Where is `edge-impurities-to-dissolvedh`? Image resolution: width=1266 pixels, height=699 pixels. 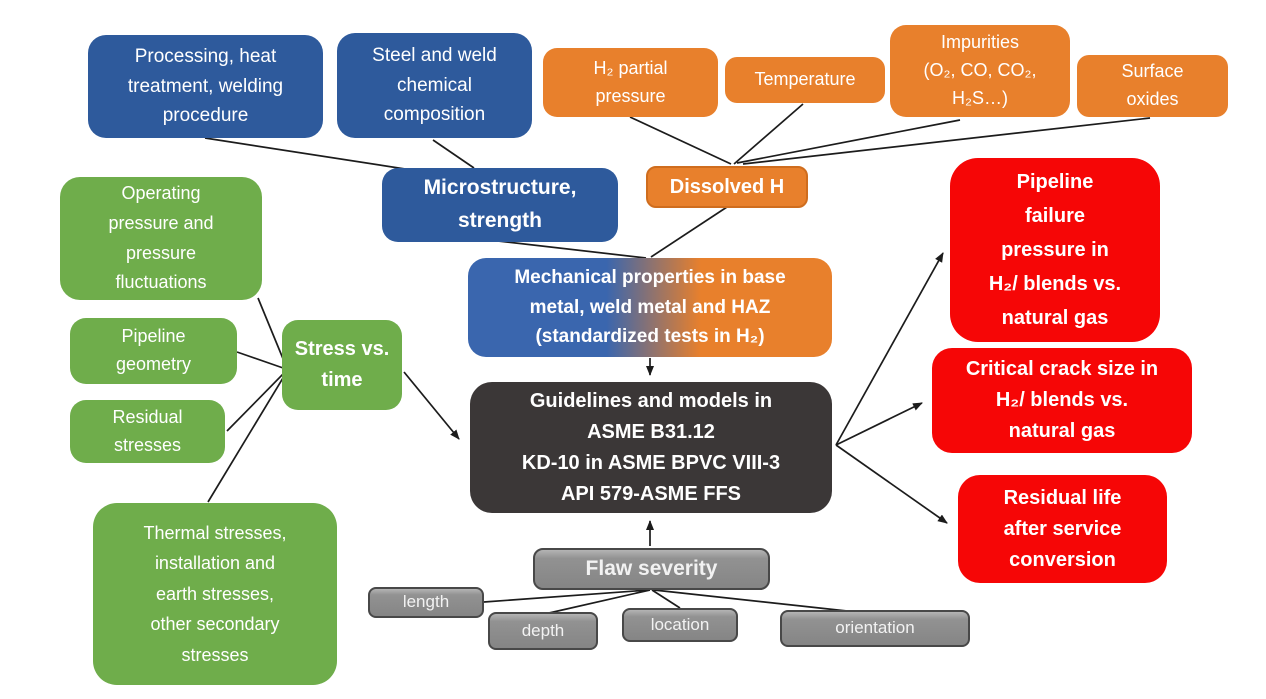 edge-impurities-to-dissolvedh is located at coordinates (848, 141).